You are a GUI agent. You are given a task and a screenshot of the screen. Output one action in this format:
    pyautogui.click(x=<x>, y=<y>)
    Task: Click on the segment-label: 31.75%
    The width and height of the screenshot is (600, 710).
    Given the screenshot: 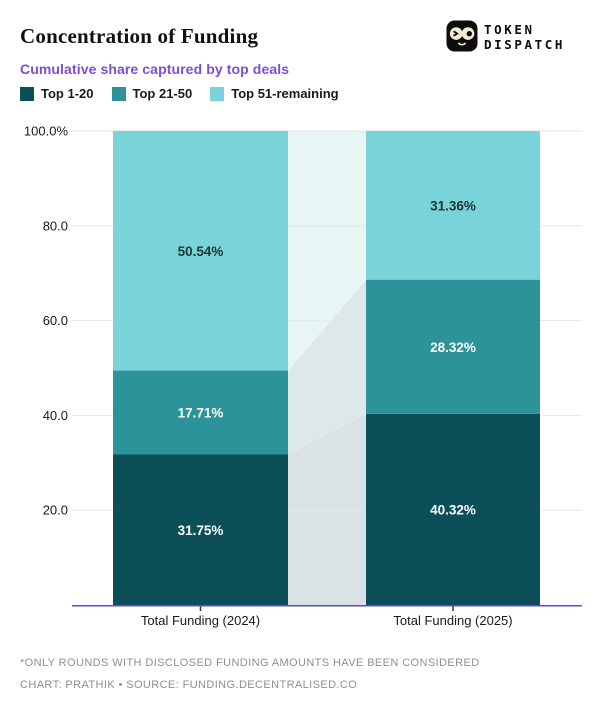 What is the action you would take?
    pyautogui.click(x=201, y=530)
    